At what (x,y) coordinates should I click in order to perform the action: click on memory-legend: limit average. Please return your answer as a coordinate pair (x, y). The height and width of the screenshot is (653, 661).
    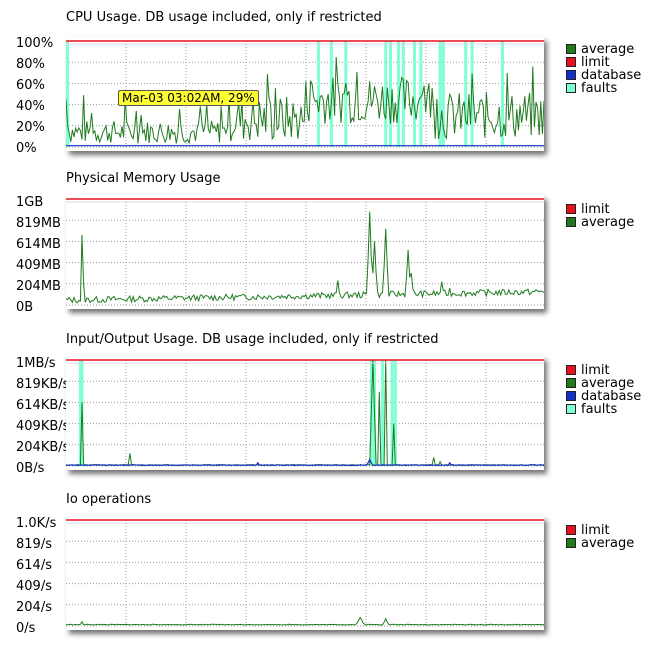
    Looking at the image, I should click on (600, 216).